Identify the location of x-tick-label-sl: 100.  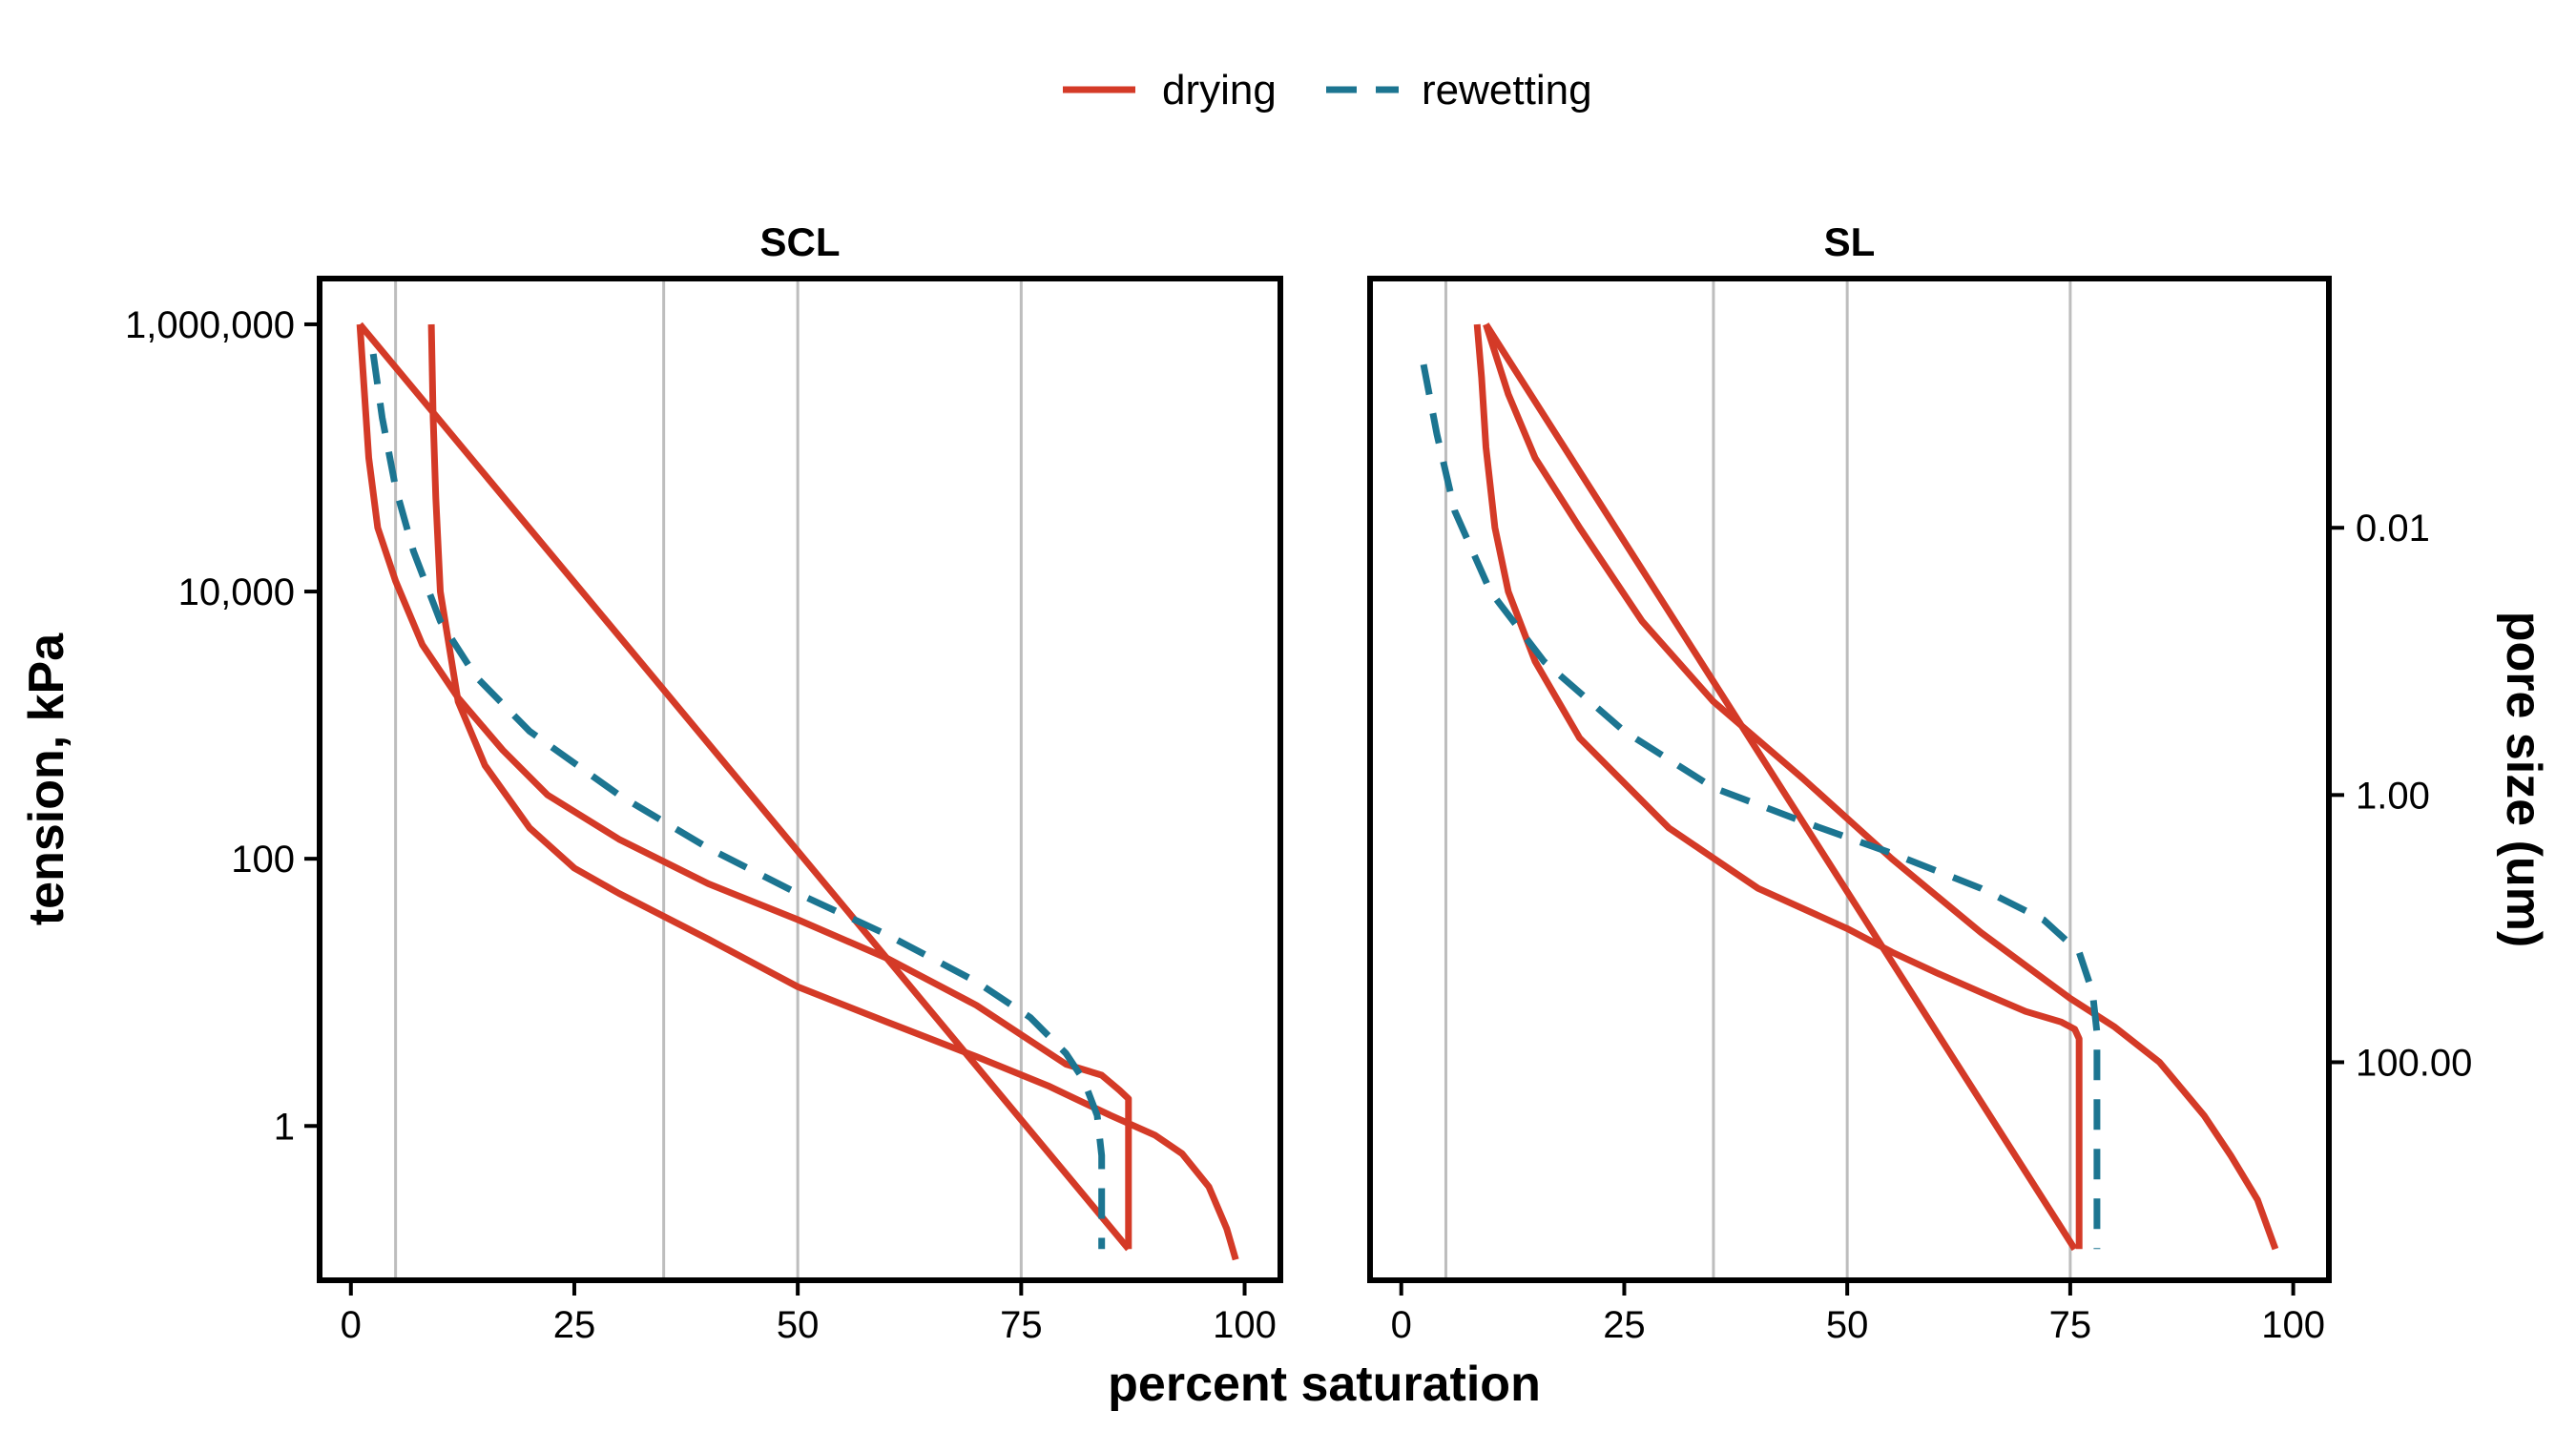
(2293, 1325).